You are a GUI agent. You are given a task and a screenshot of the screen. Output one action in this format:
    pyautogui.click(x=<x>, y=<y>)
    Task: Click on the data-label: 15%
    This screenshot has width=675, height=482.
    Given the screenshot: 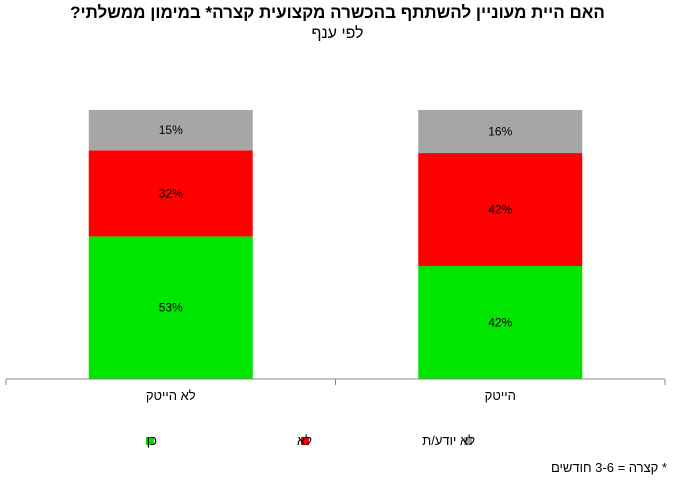 What is the action you would take?
    pyautogui.click(x=171, y=130)
    